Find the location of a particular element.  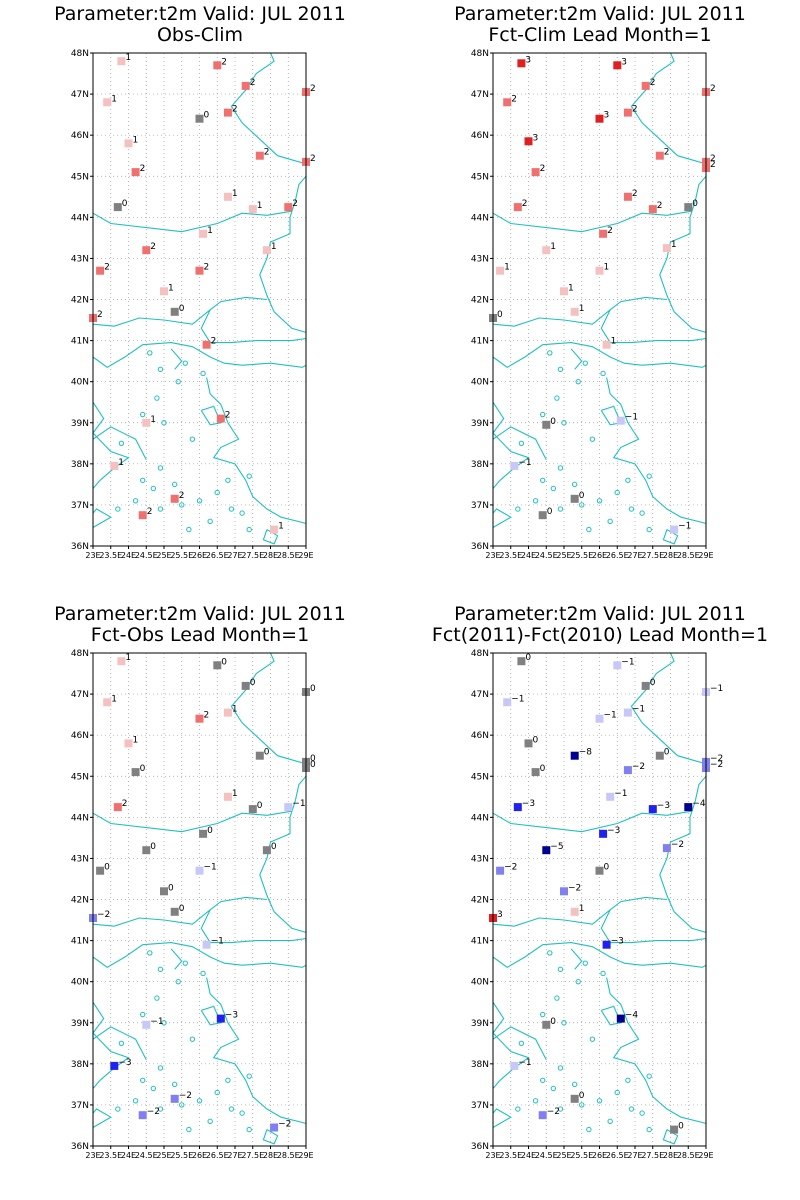

y-tick-label: 46N is located at coordinates (80, 736).